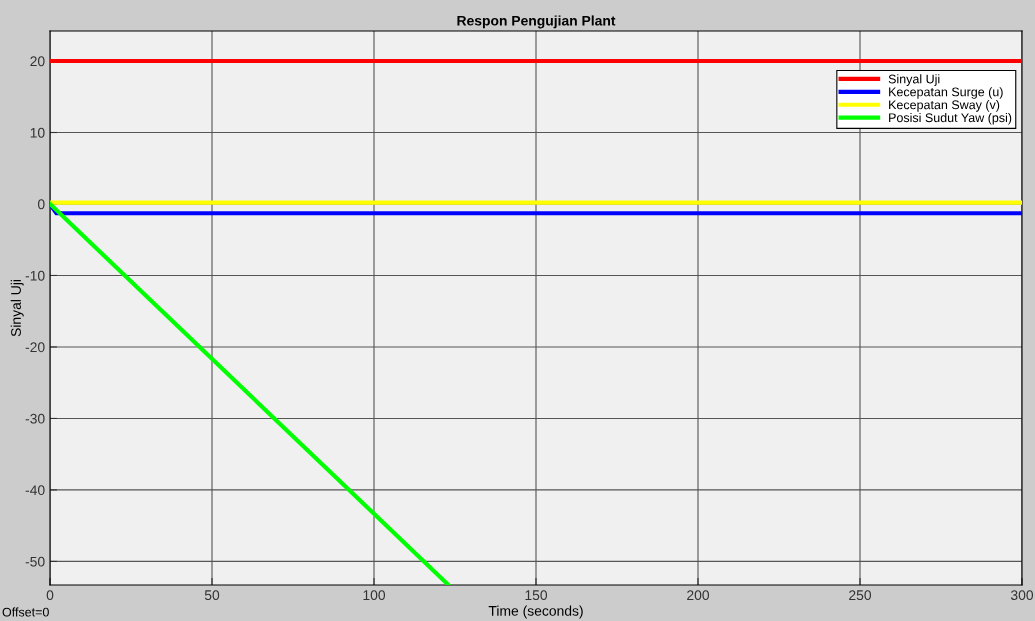  Describe the element at coordinates (35, 490) in the screenshot. I see `y-tick-label: -40` at that location.